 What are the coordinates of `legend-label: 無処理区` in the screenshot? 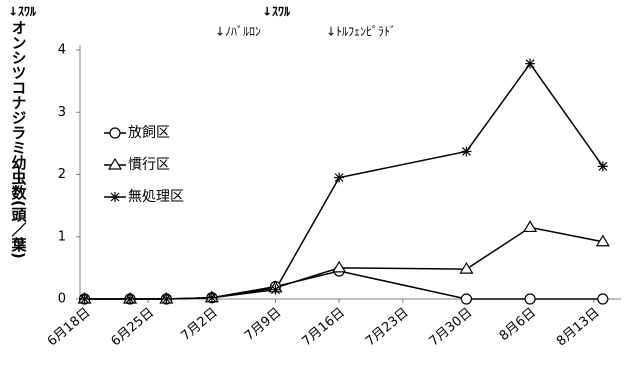 It's located at (156, 197).